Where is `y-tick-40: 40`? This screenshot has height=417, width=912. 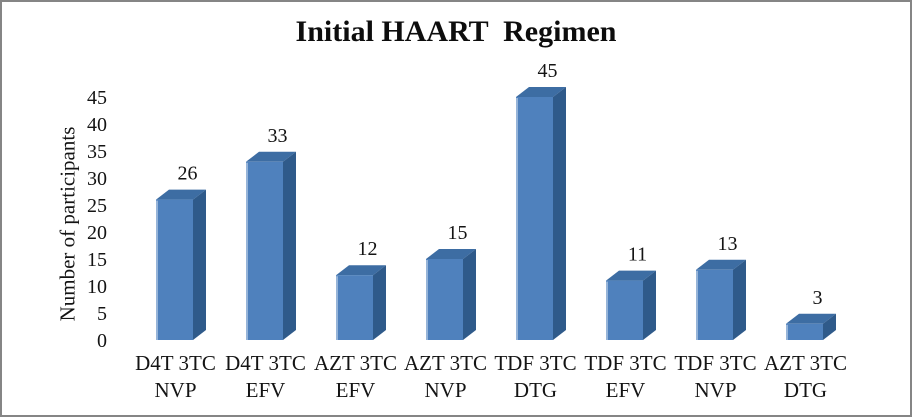 y-tick-40: 40 is located at coordinates (97, 125).